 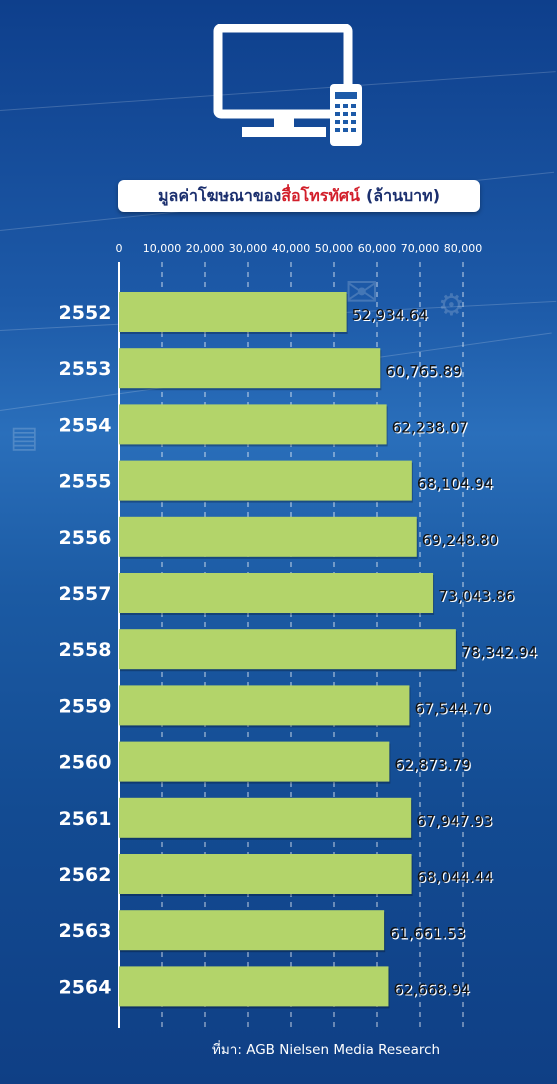 I want to click on data-label: 62,668.94, so click(x=431, y=989).